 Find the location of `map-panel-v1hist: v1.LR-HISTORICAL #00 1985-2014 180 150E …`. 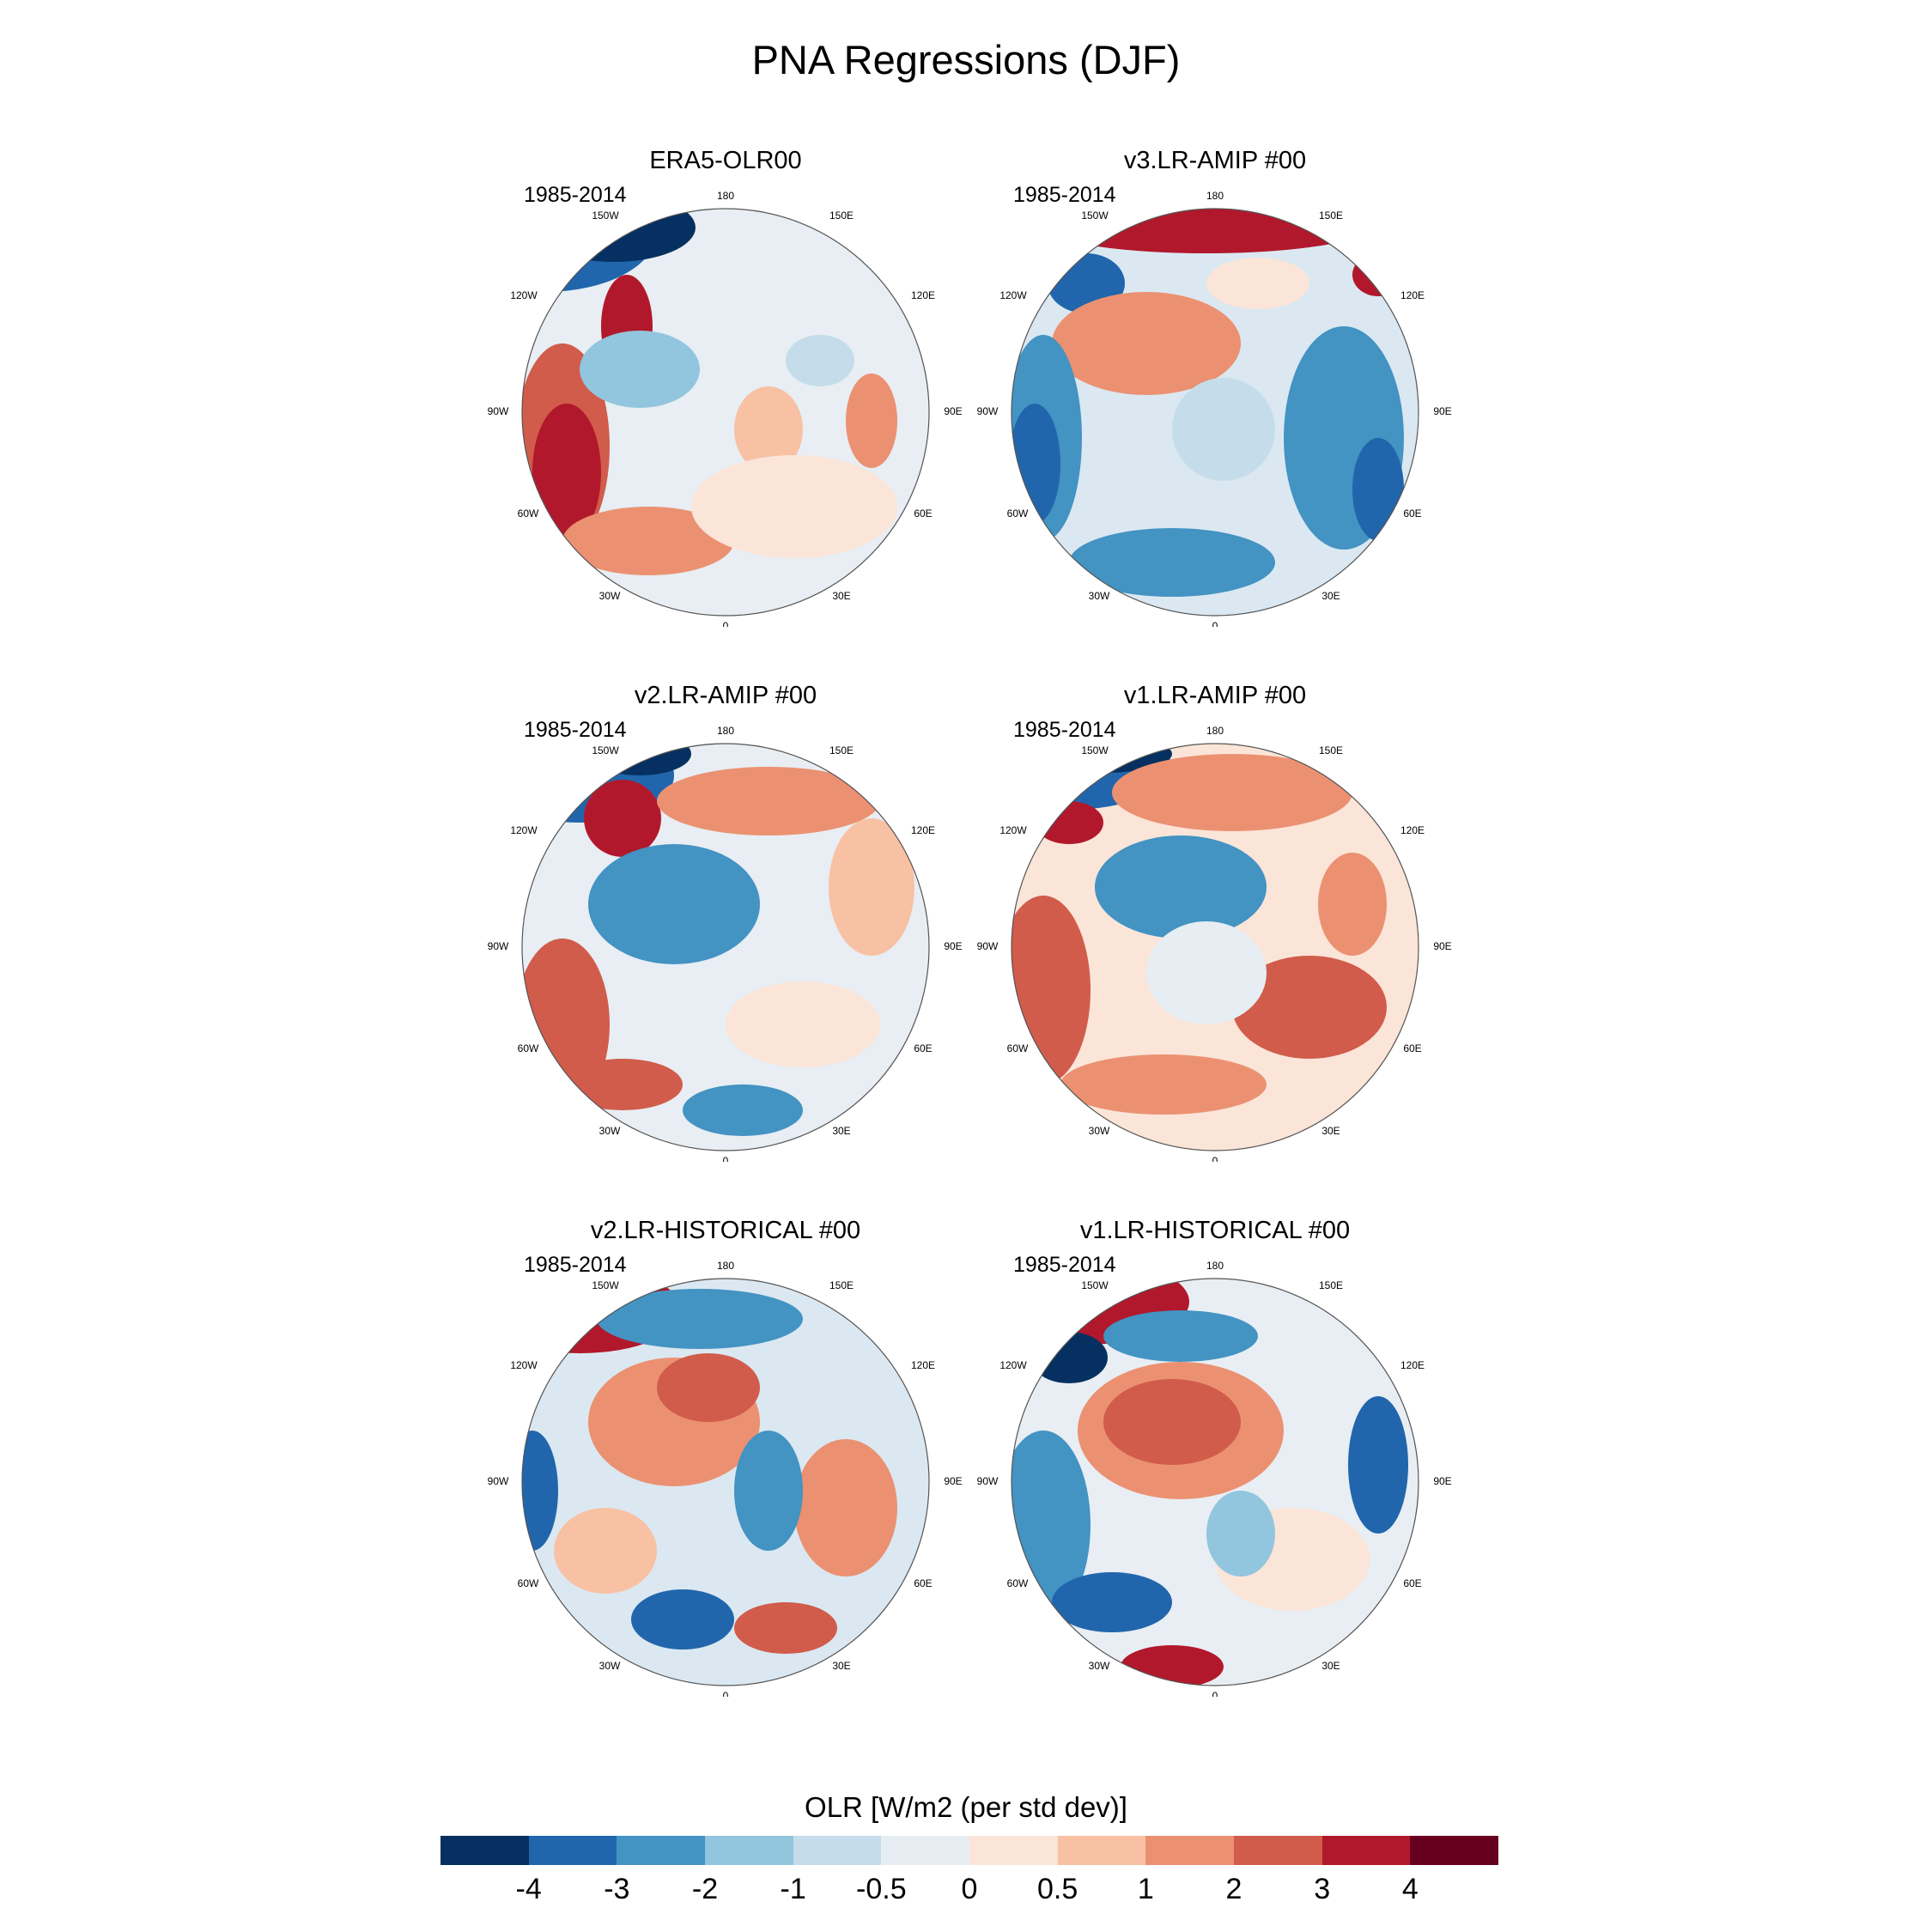

map-panel-v1hist: v1.LR-HISTORICAL #00 1985-2014 180 150E … is located at coordinates (1215, 1456).